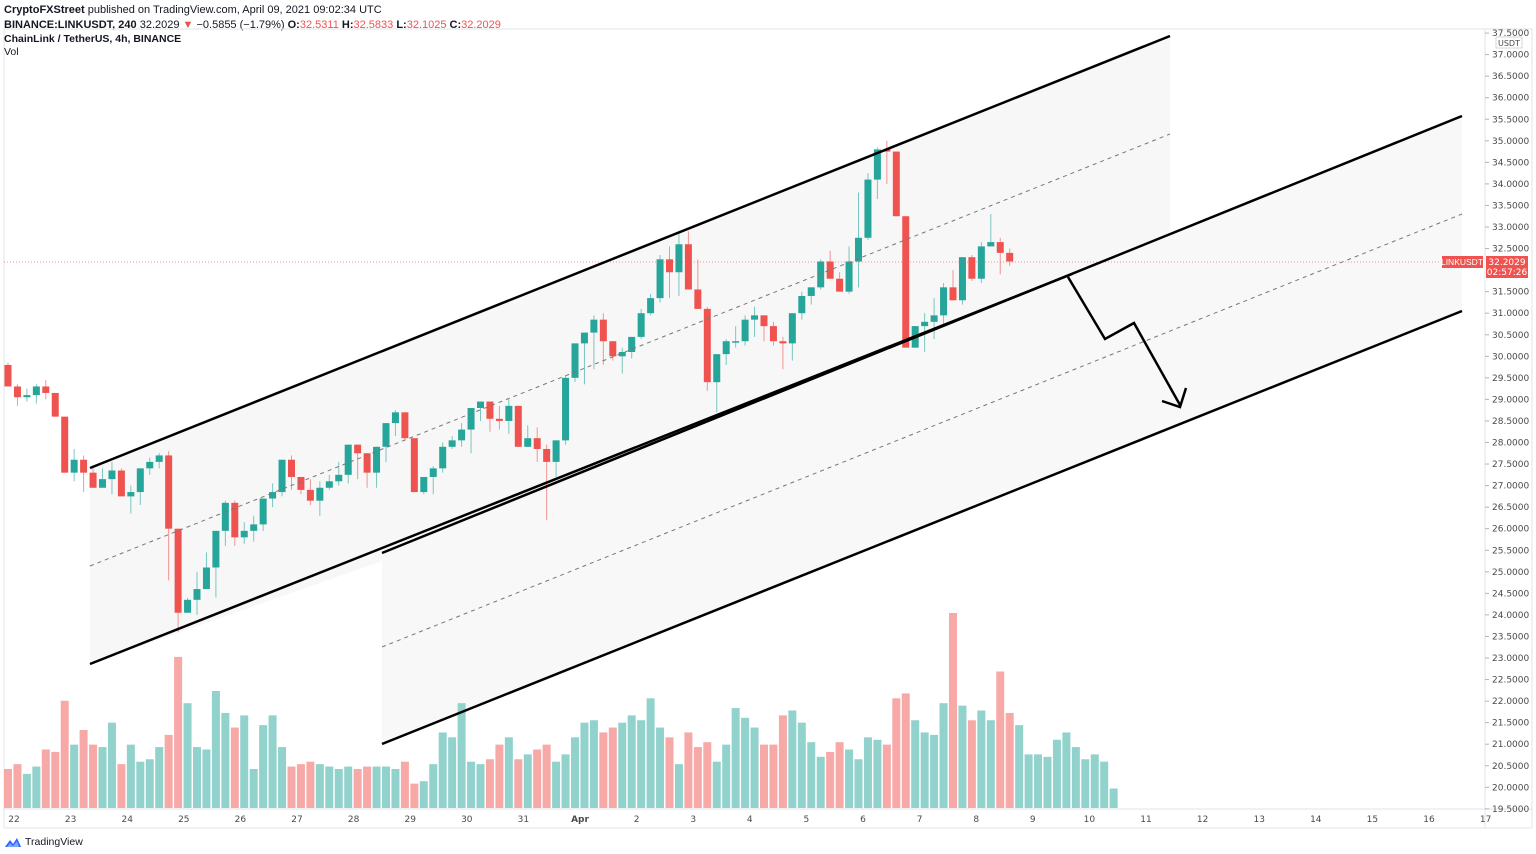 The image size is (1536, 854). I want to click on time-tick-label: 22, so click(13, 820).